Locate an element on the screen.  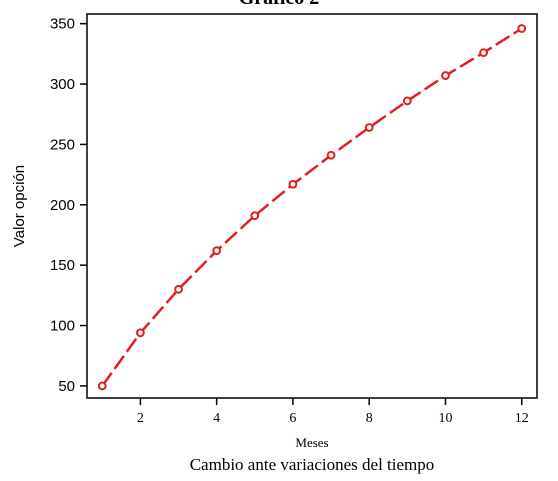
x-axis-label: Meses is located at coordinates (311, 442).